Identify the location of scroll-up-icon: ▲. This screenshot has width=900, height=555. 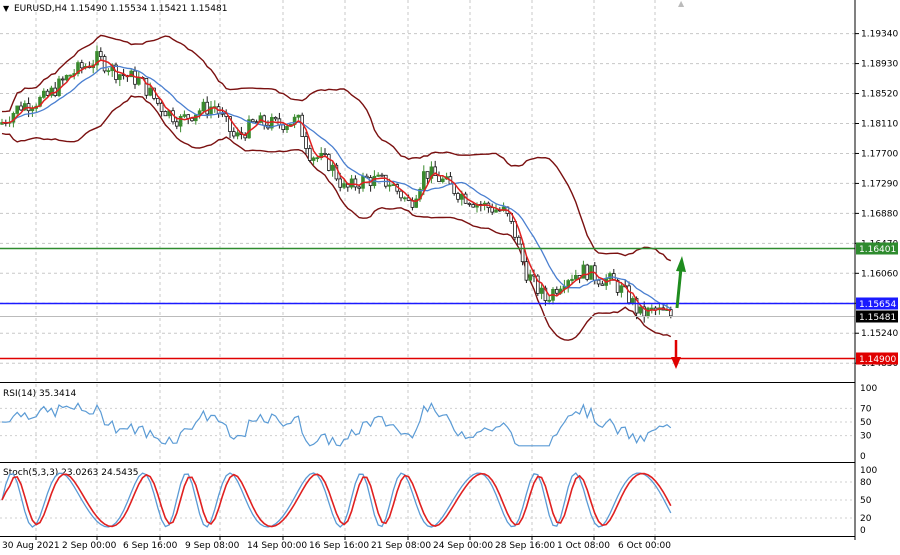
(681, 4).